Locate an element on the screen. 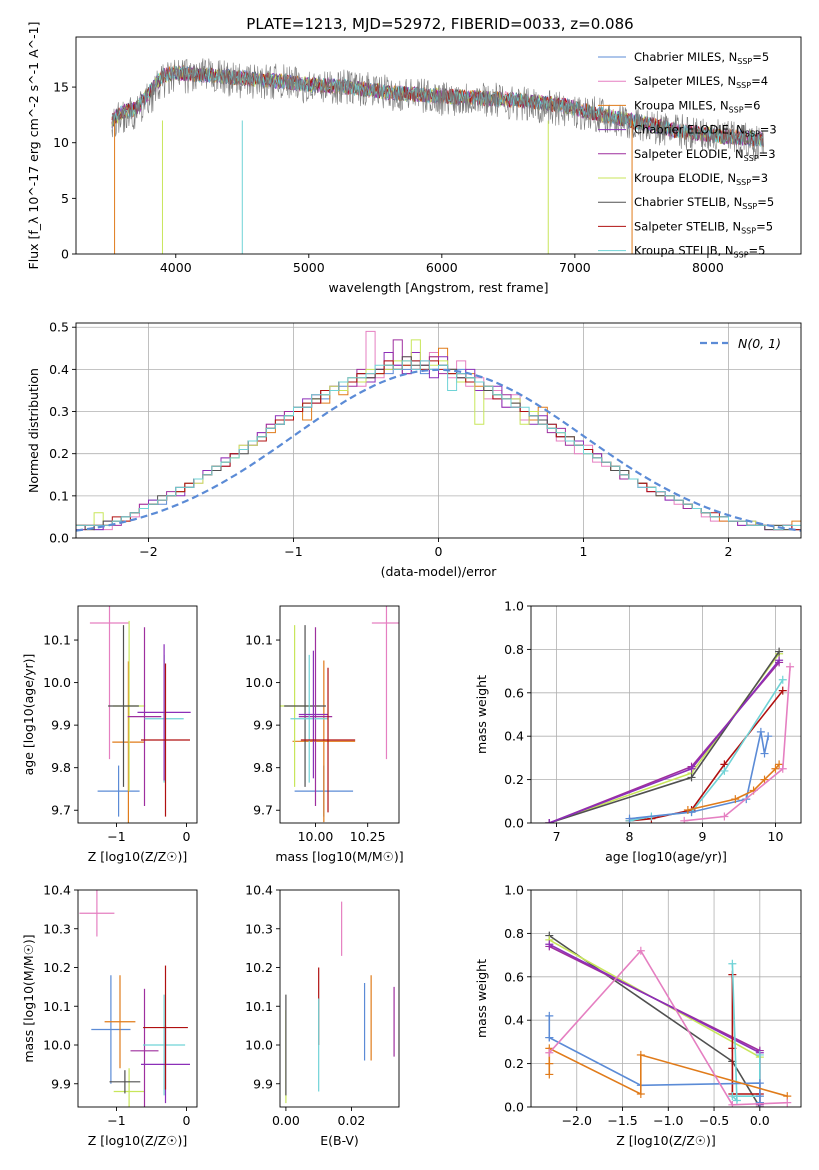 The width and height of the screenshot is (819, 1170). plot-area-age-vs-mass is located at coordinates (339, 714).